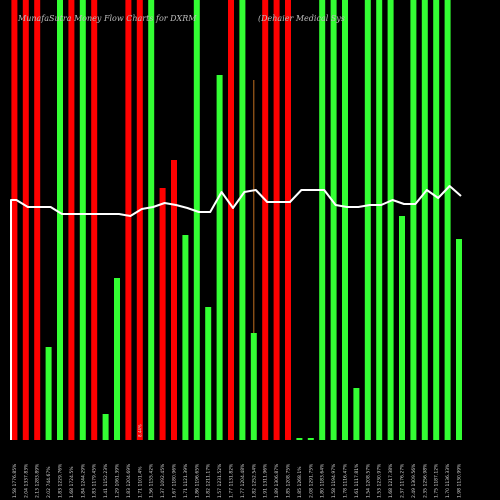  I want to click on x-tick-label-34: 2.37 1176.27%, so click(403, 480).